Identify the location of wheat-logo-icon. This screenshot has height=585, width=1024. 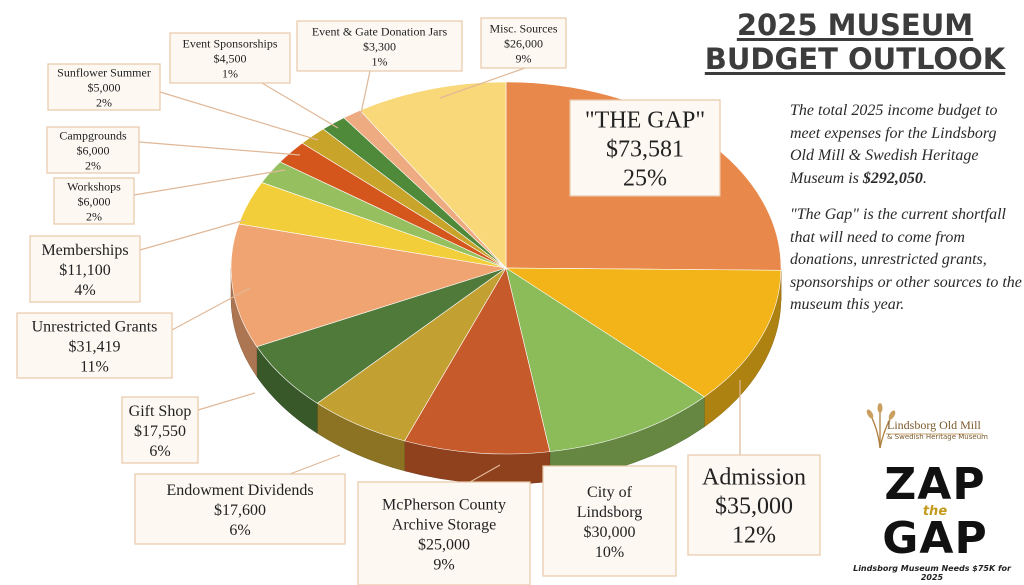
(924, 426).